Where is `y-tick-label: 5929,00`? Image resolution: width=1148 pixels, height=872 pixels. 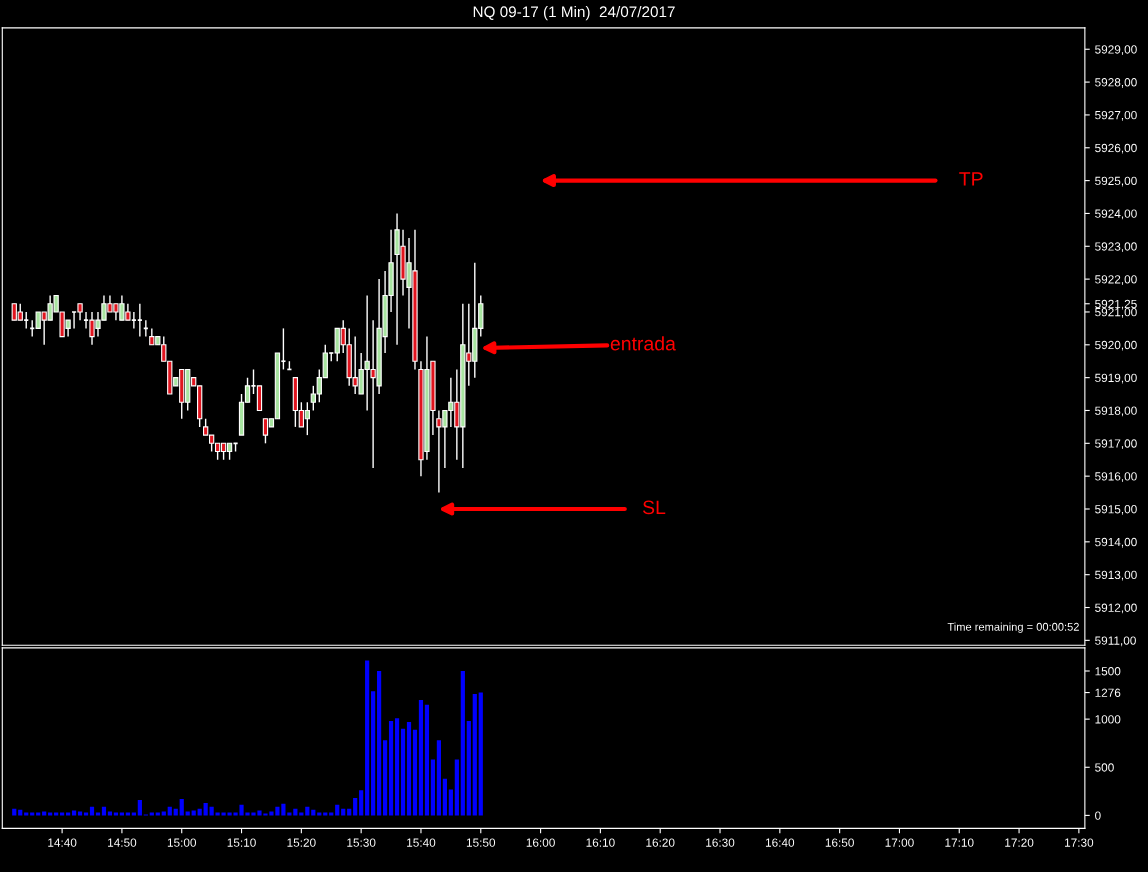
y-tick-label: 5929,00 is located at coordinates (1116, 50).